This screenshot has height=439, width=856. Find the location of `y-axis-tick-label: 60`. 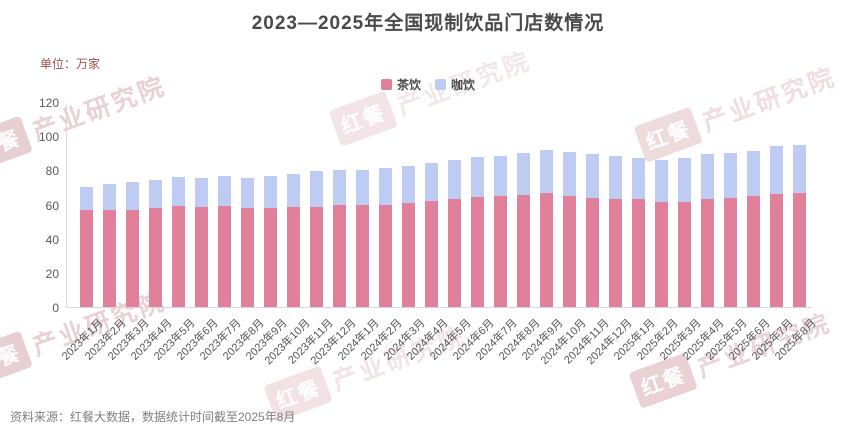

y-axis-tick-label: 60 is located at coordinates (52, 205).